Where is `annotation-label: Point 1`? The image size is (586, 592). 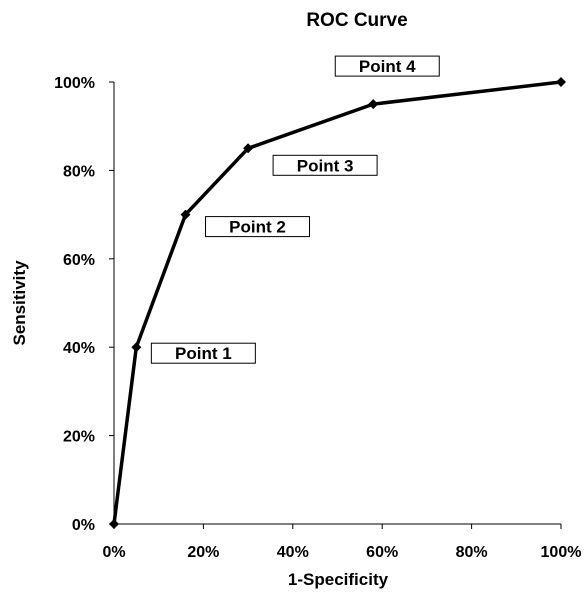
annotation-label: Point 1 is located at coordinates (203, 353).